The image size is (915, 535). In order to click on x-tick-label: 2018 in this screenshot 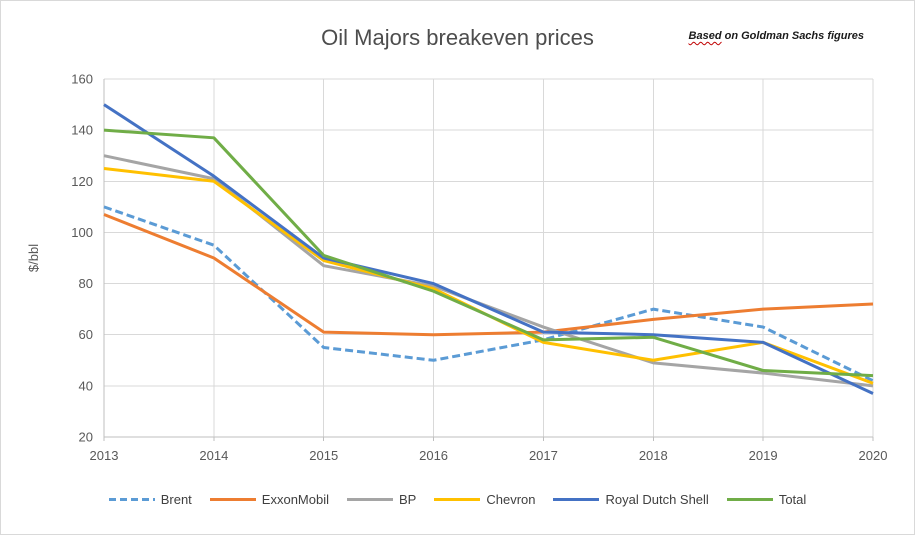, I will do `click(653, 455)`.